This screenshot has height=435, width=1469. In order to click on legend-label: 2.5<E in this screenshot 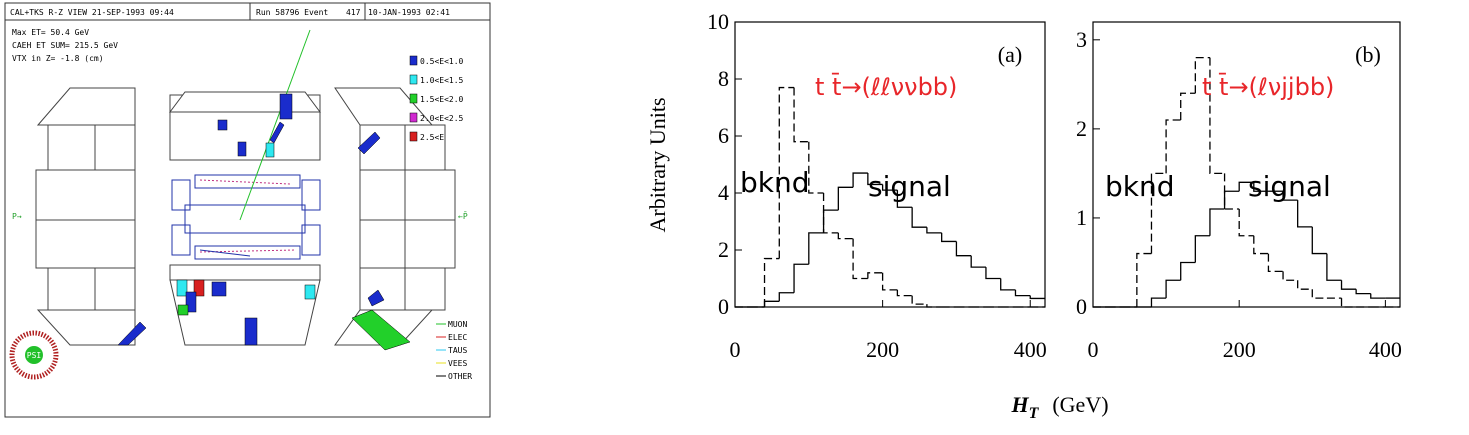, I will do `click(432, 137)`.